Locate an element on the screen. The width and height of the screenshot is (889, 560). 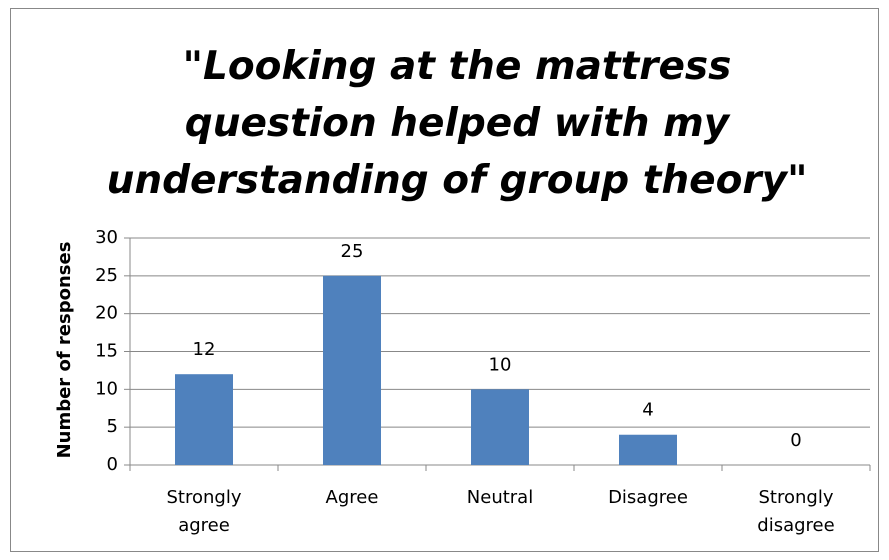
x-tick-label: Strongly disagree is located at coordinates (796, 511).